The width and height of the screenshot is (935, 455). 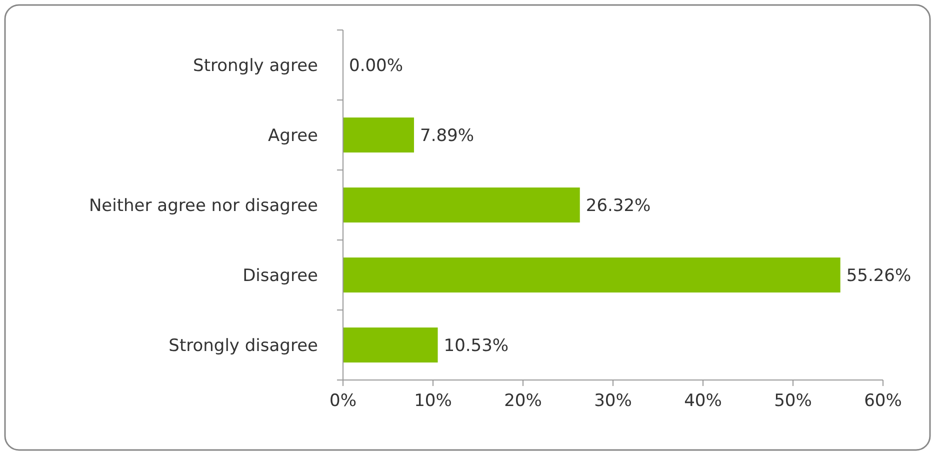 What do you see at coordinates (433, 401) in the screenshot?
I see `x-tick-label: 10%` at bounding box center [433, 401].